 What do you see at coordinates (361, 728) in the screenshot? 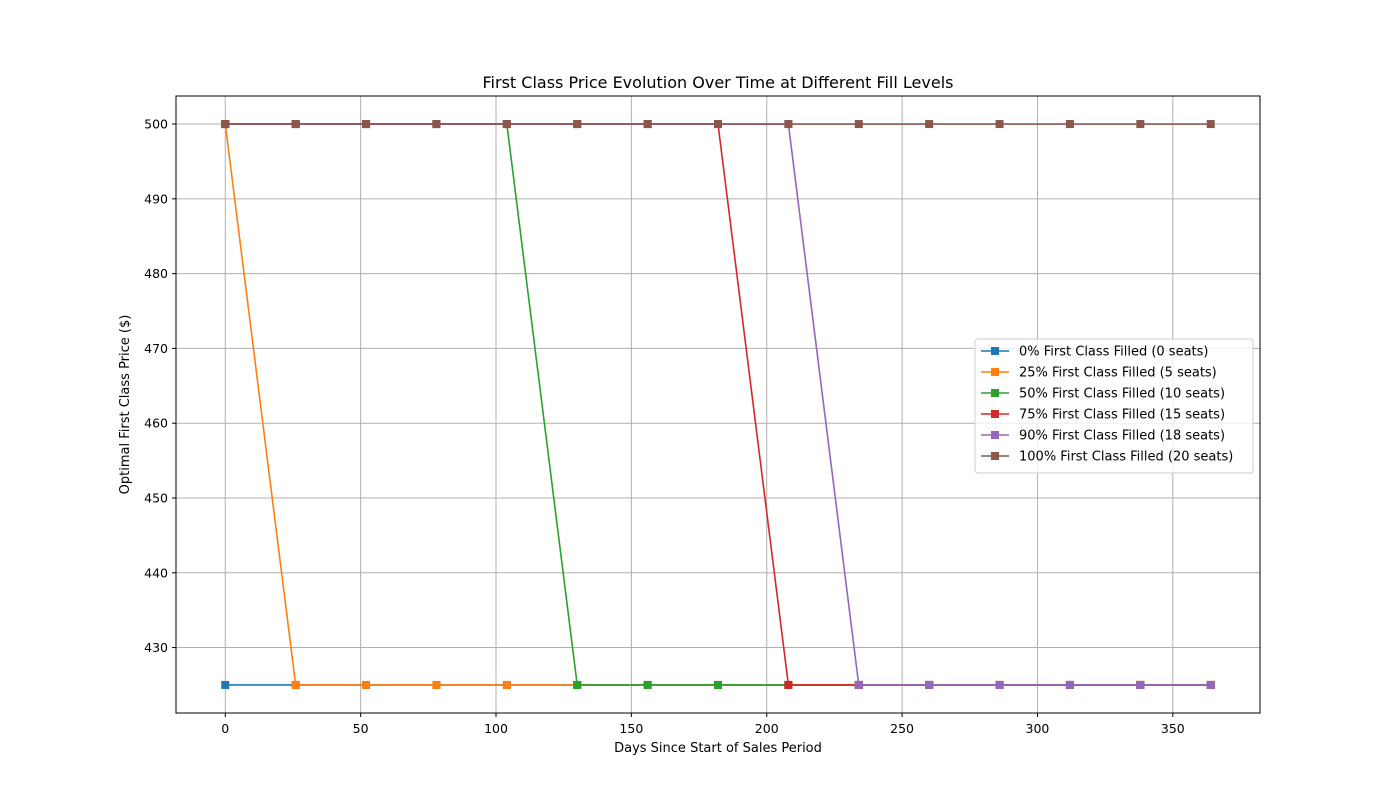
I see `x-tick-label: 50` at bounding box center [361, 728].